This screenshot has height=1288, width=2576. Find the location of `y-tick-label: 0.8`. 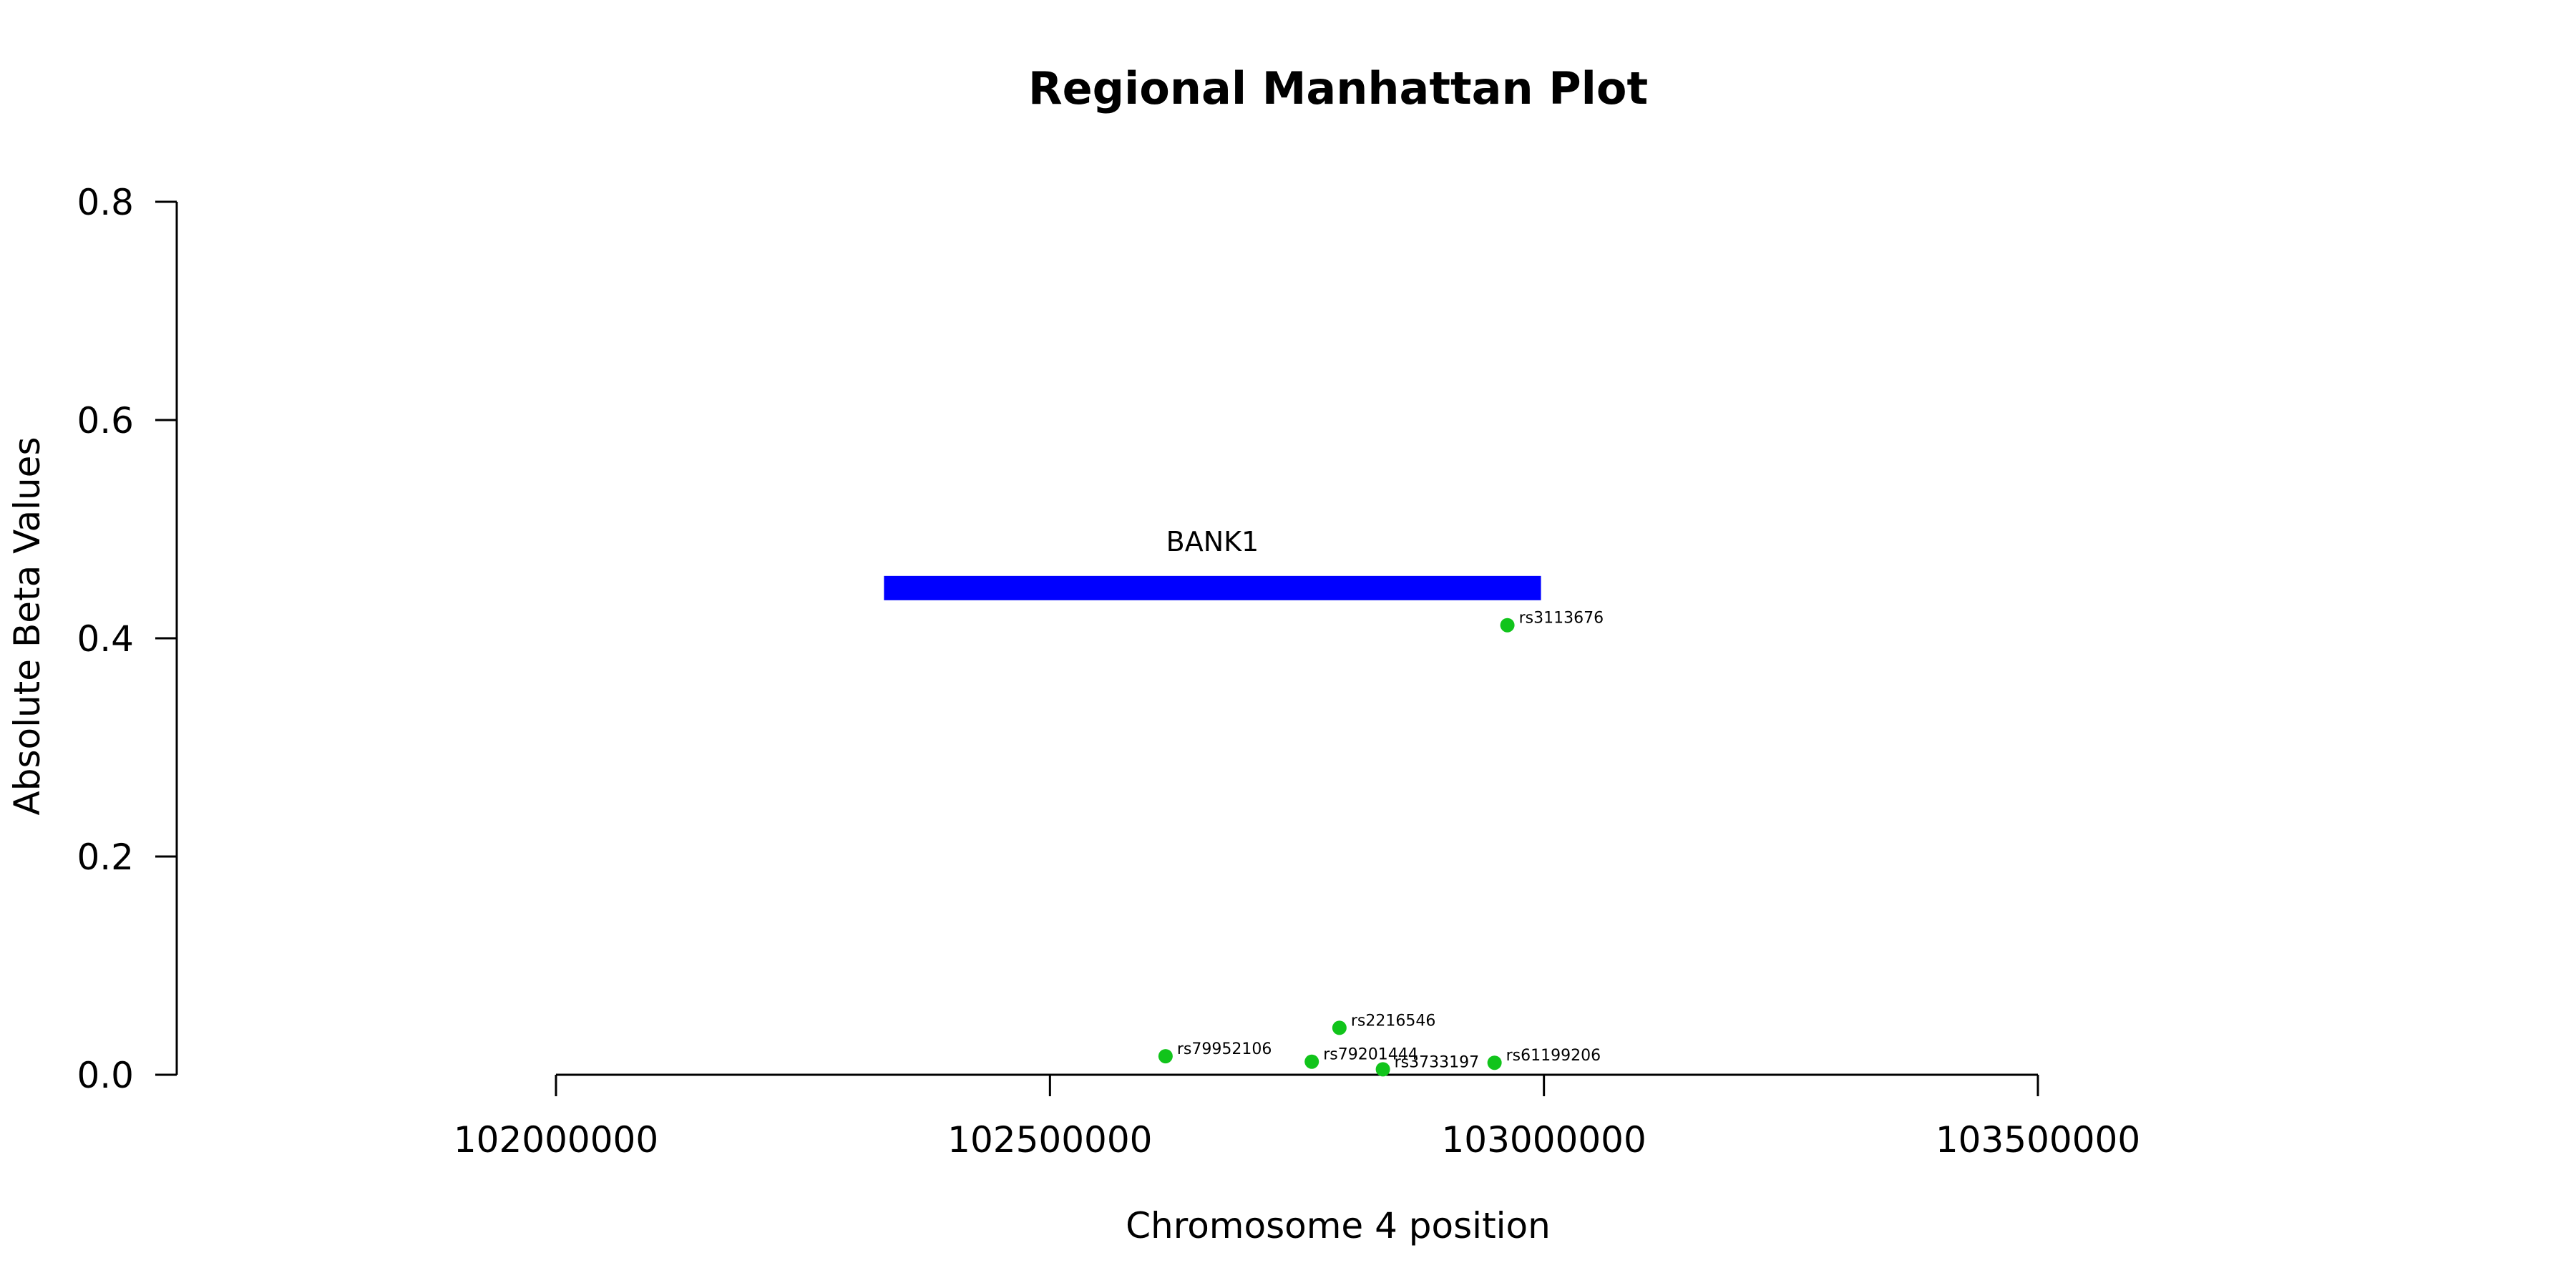

y-tick-label: 0.8 is located at coordinates (105, 202).